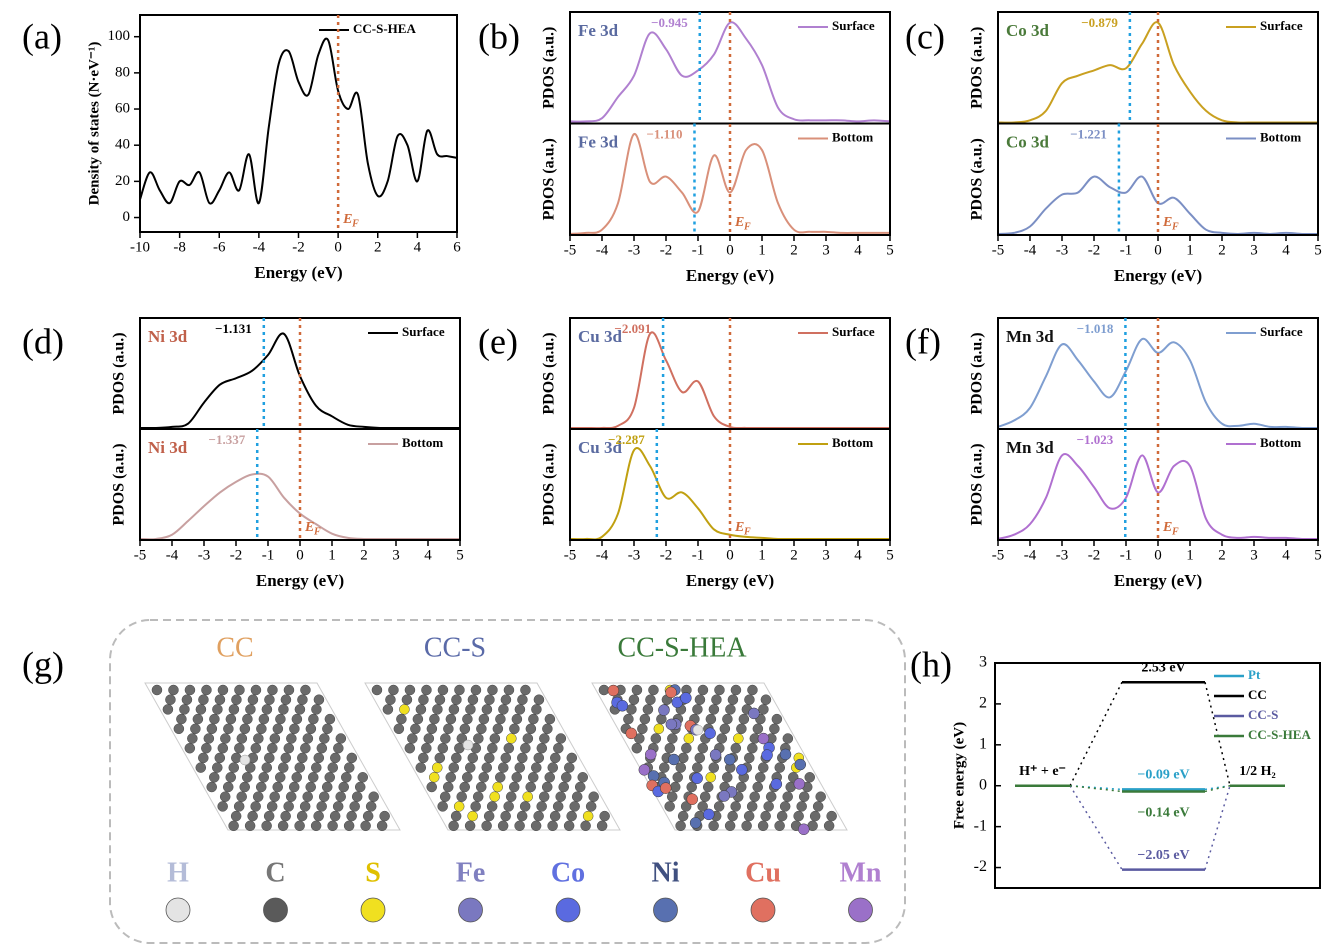 Image resolution: width=1338 pixels, height=949 pixels. I want to click on x-tick-label: 2, so click(364, 555).